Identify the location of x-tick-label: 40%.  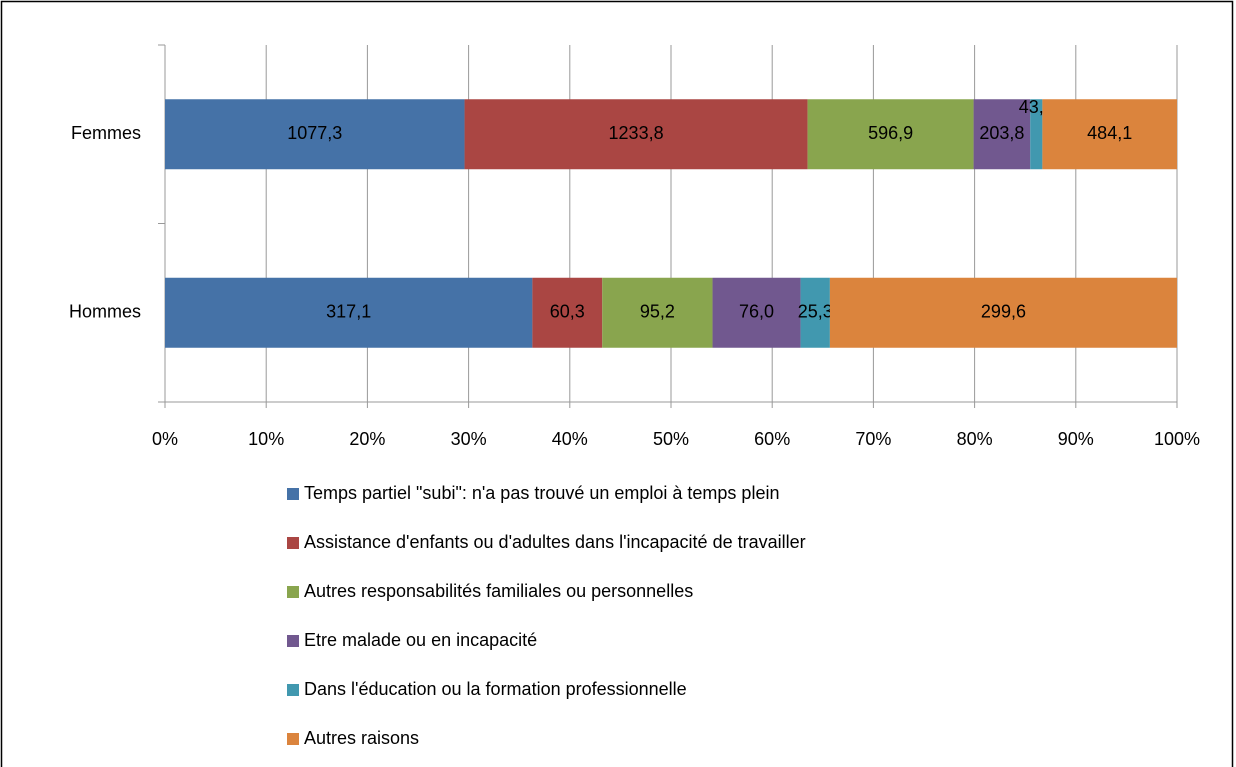
(570, 439).